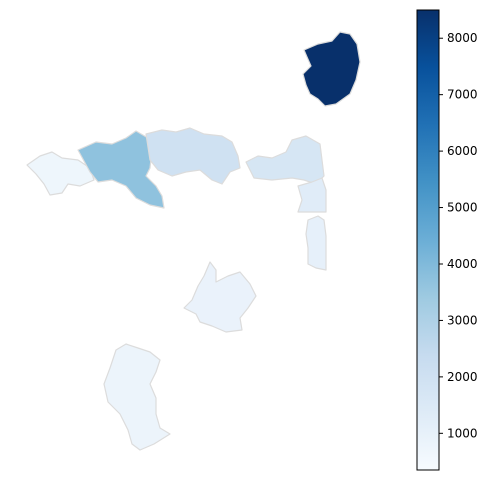 The width and height of the screenshot is (493, 482). What do you see at coordinates (331, 69) in the screenshot?
I see `region-northeast` at bounding box center [331, 69].